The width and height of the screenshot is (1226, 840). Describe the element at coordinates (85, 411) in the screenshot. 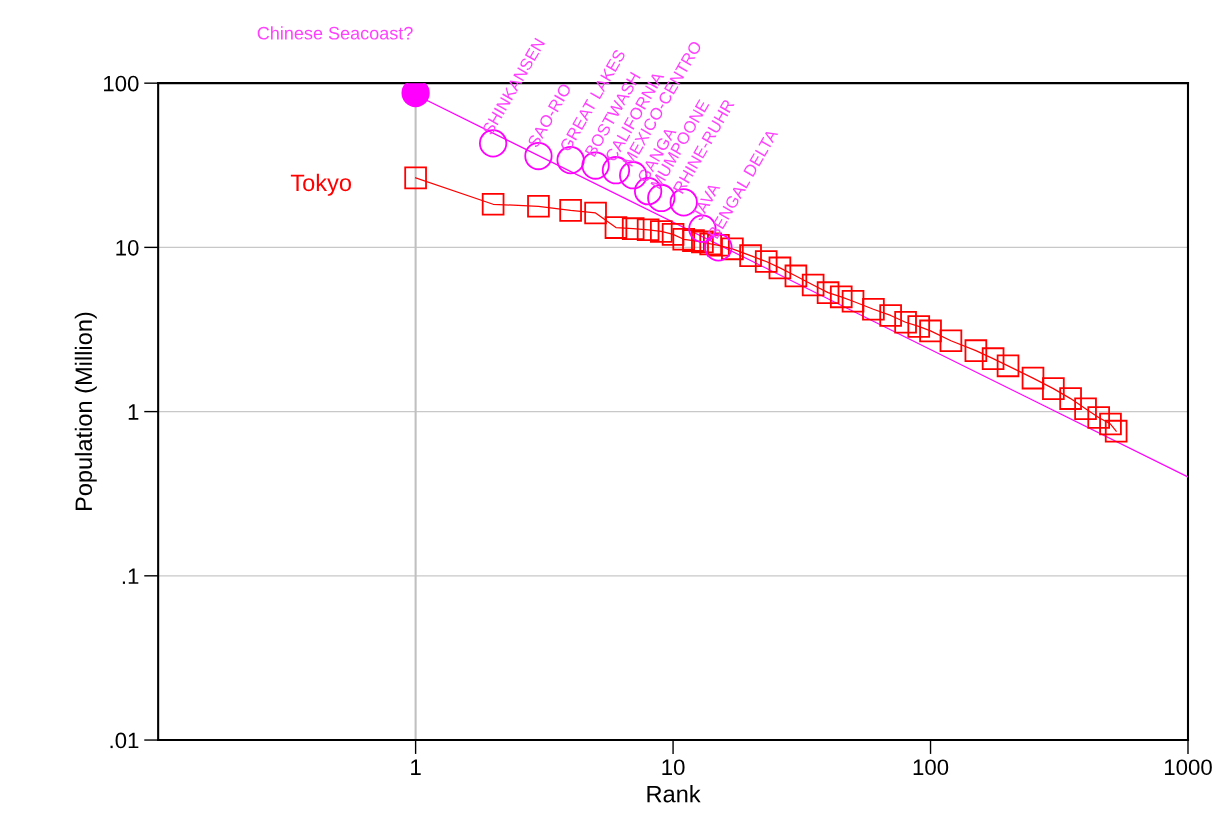

I see `y-axis-title: Population (Million)` at that location.